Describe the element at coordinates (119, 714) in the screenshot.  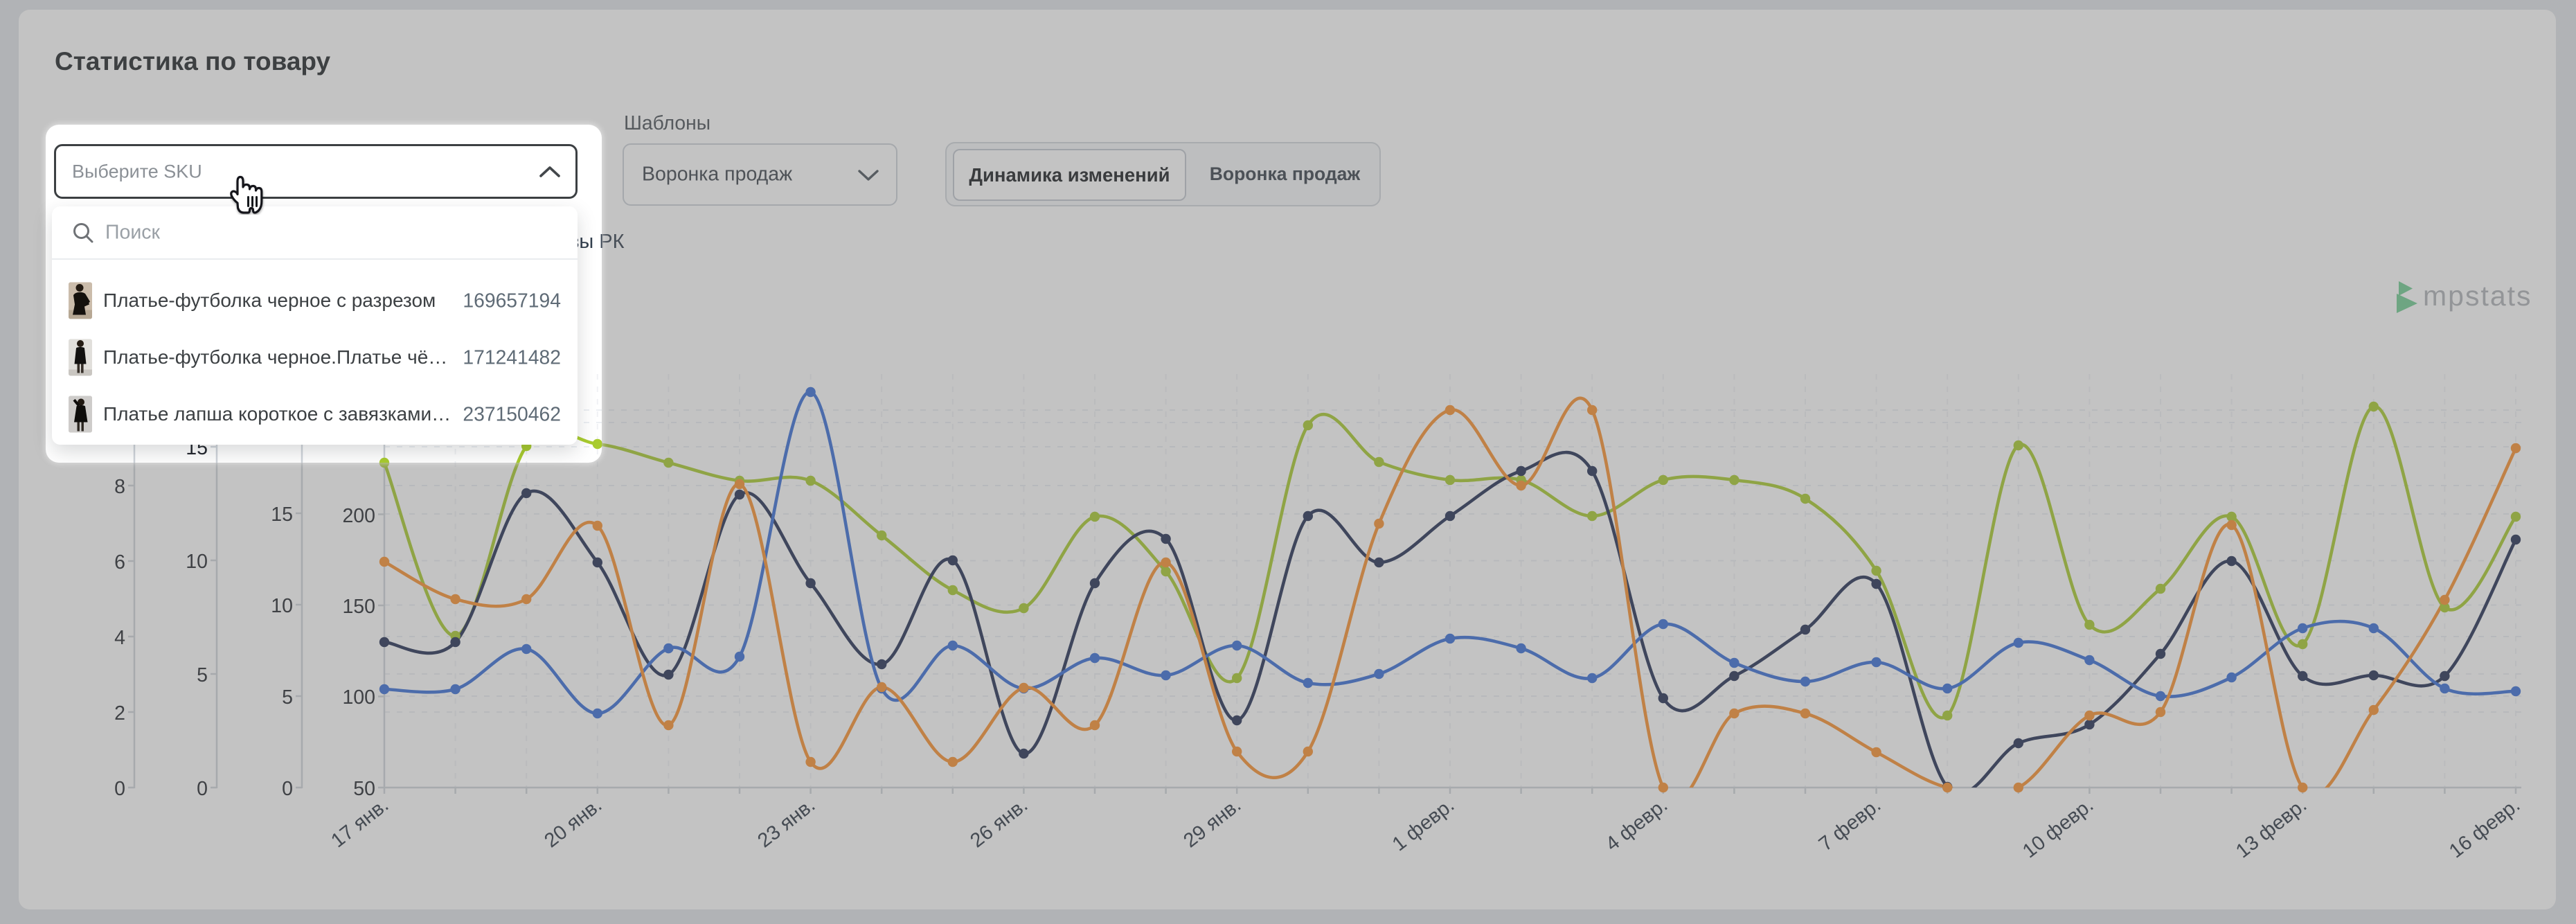
I see `svg-text: 2` at that location.